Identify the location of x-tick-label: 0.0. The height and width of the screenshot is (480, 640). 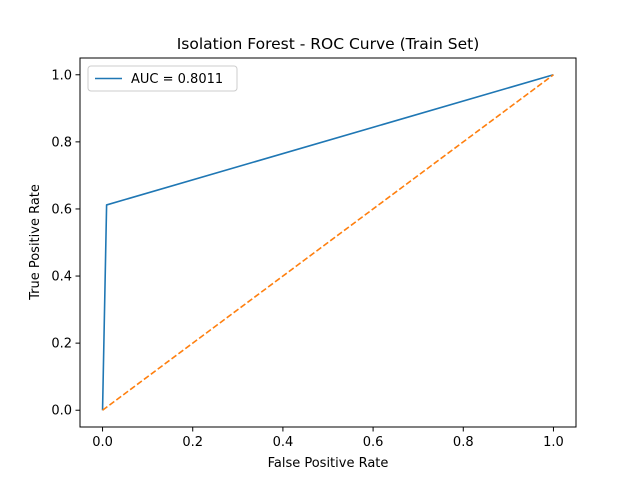
(102, 442).